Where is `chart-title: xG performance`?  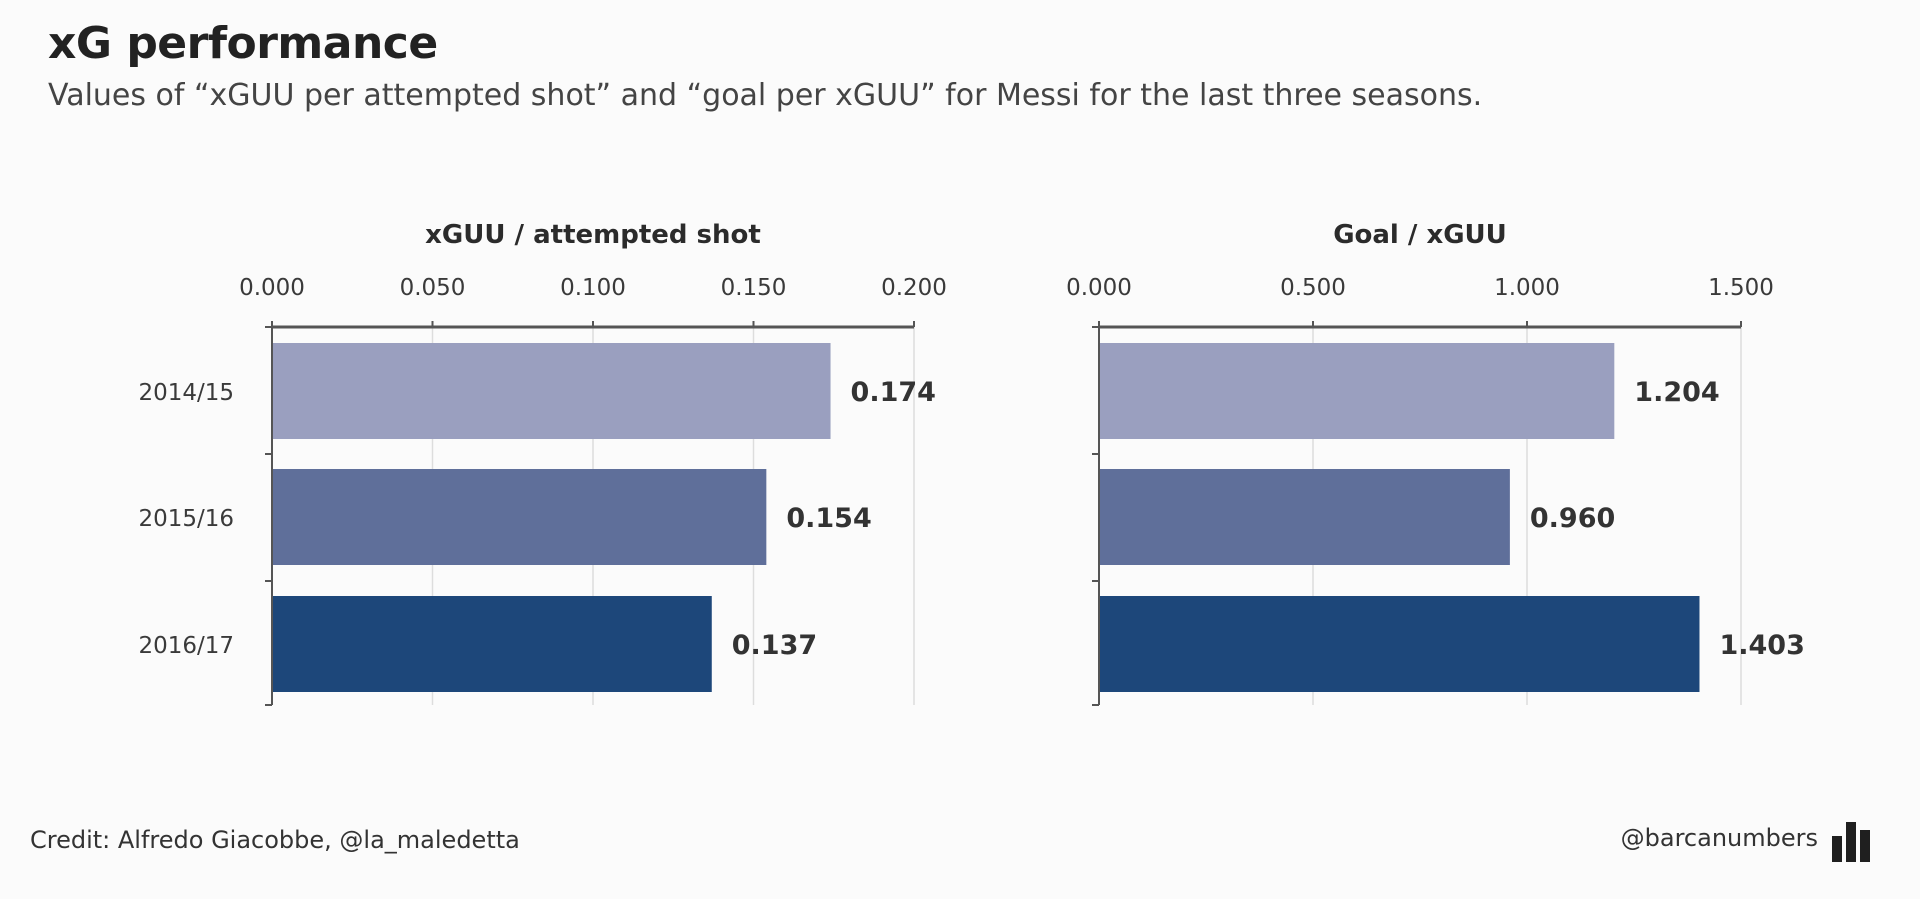 chart-title: xG performance is located at coordinates (243, 43).